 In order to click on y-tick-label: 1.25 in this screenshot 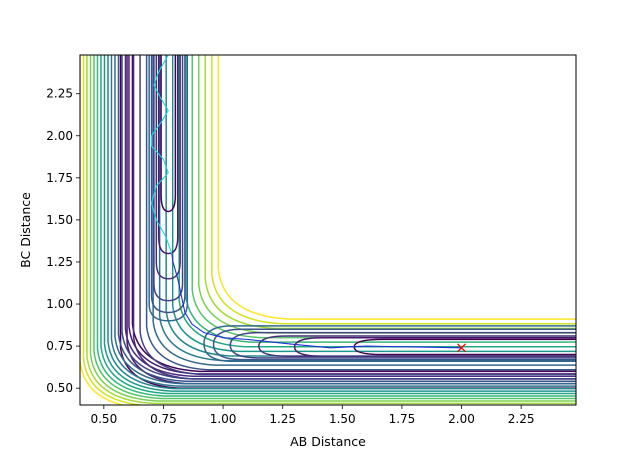, I will do `click(59, 262)`.